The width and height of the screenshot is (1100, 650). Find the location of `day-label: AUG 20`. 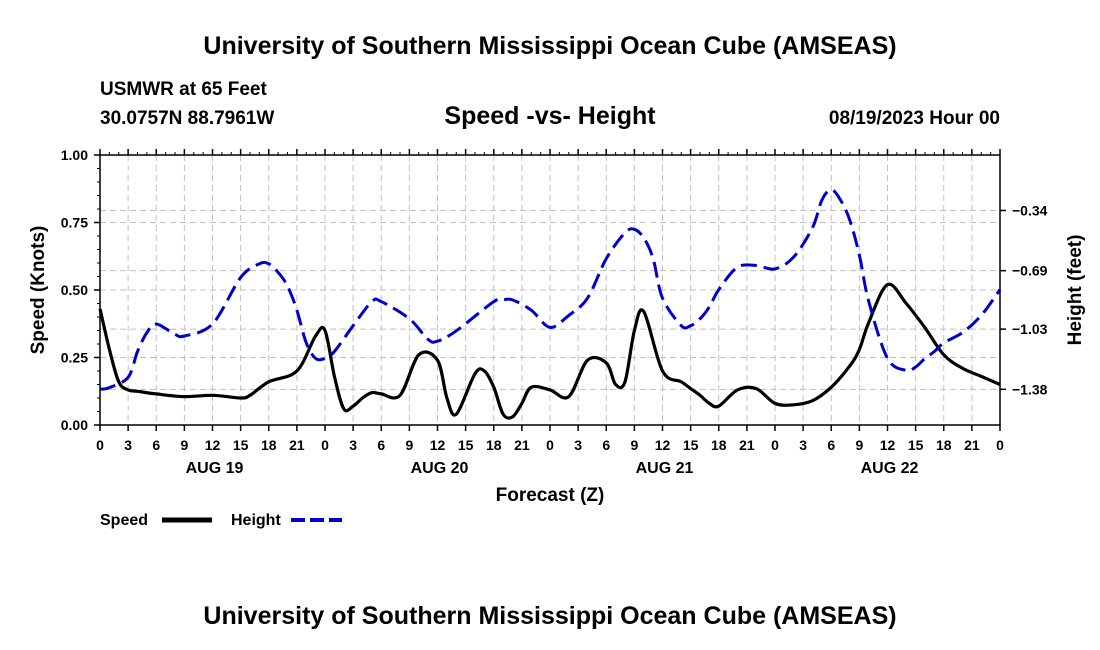

day-label: AUG 20 is located at coordinates (440, 468).